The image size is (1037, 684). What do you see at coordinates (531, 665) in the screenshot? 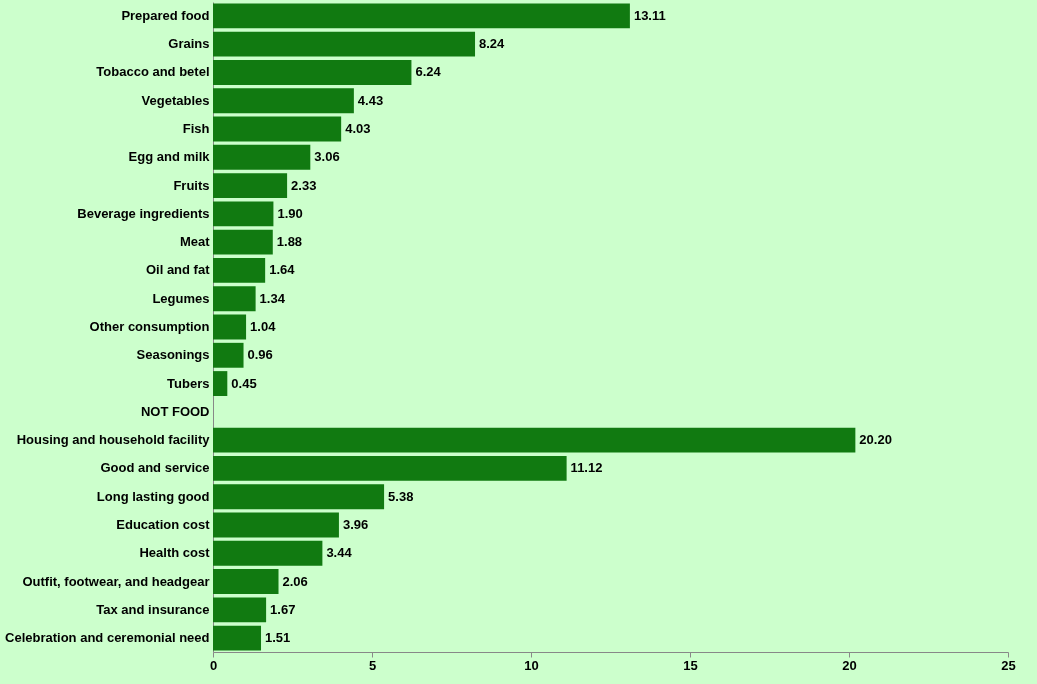
I see `x-tick-label: 10` at bounding box center [531, 665].